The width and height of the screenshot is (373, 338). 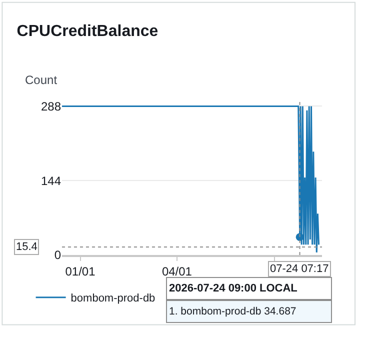 I want to click on chart-title: CPUCreditBalance, so click(x=87, y=31).